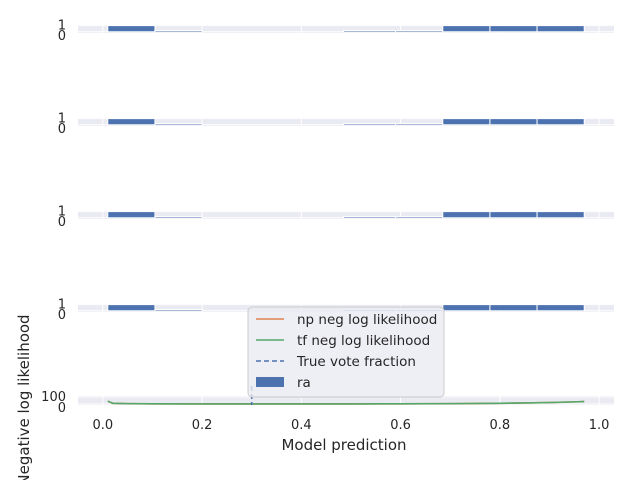 The height and width of the screenshot is (480, 640). I want to click on legend-label: ra, so click(304, 383).